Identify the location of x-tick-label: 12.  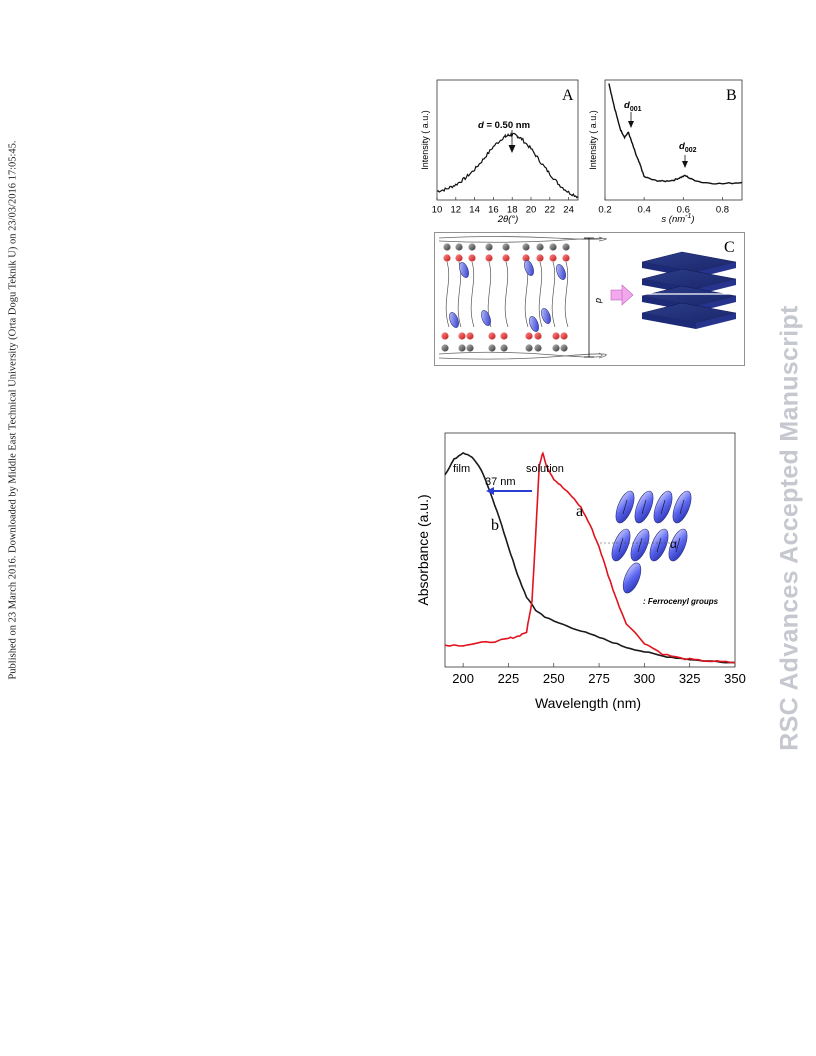
(456, 210).